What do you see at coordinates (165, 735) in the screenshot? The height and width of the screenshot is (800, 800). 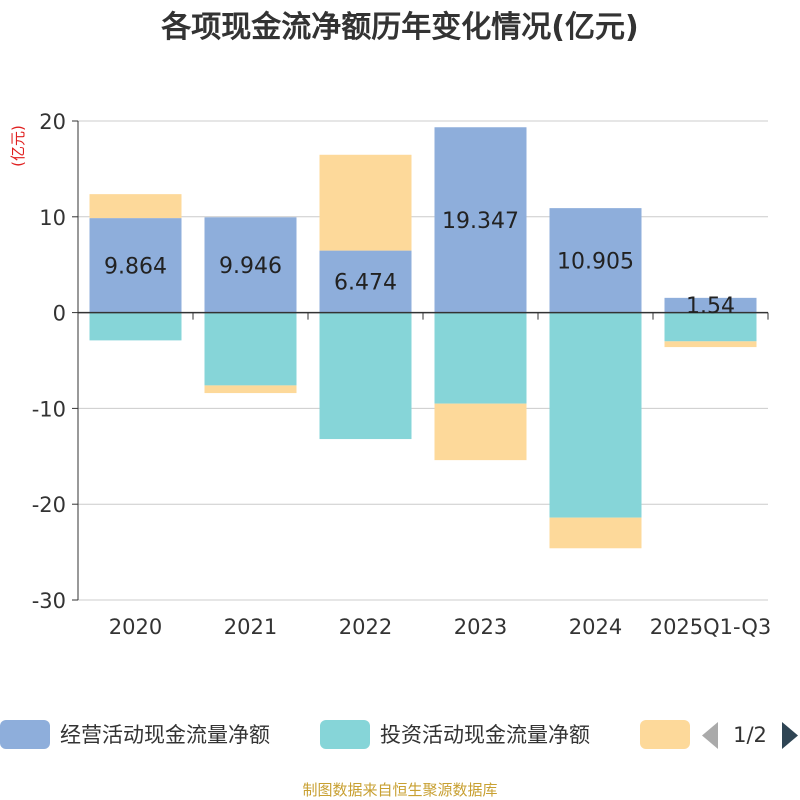 I see `legend-label-1: 经营活动现金流量净额` at bounding box center [165, 735].